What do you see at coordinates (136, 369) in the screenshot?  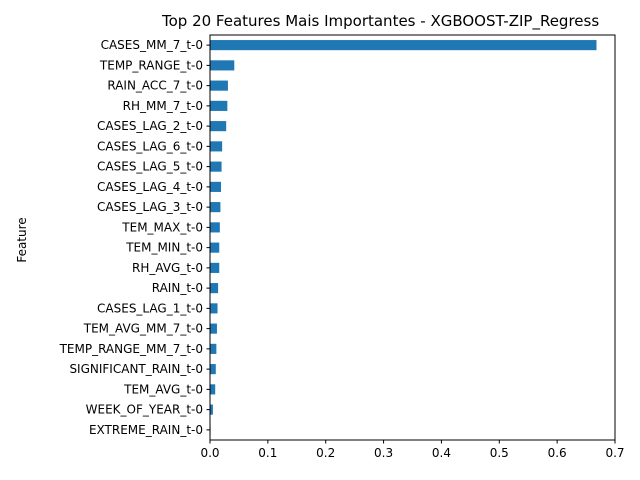 I see `y-tick-label: SIGNIFICANT_RAIN_t-0` at bounding box center [136, 369].